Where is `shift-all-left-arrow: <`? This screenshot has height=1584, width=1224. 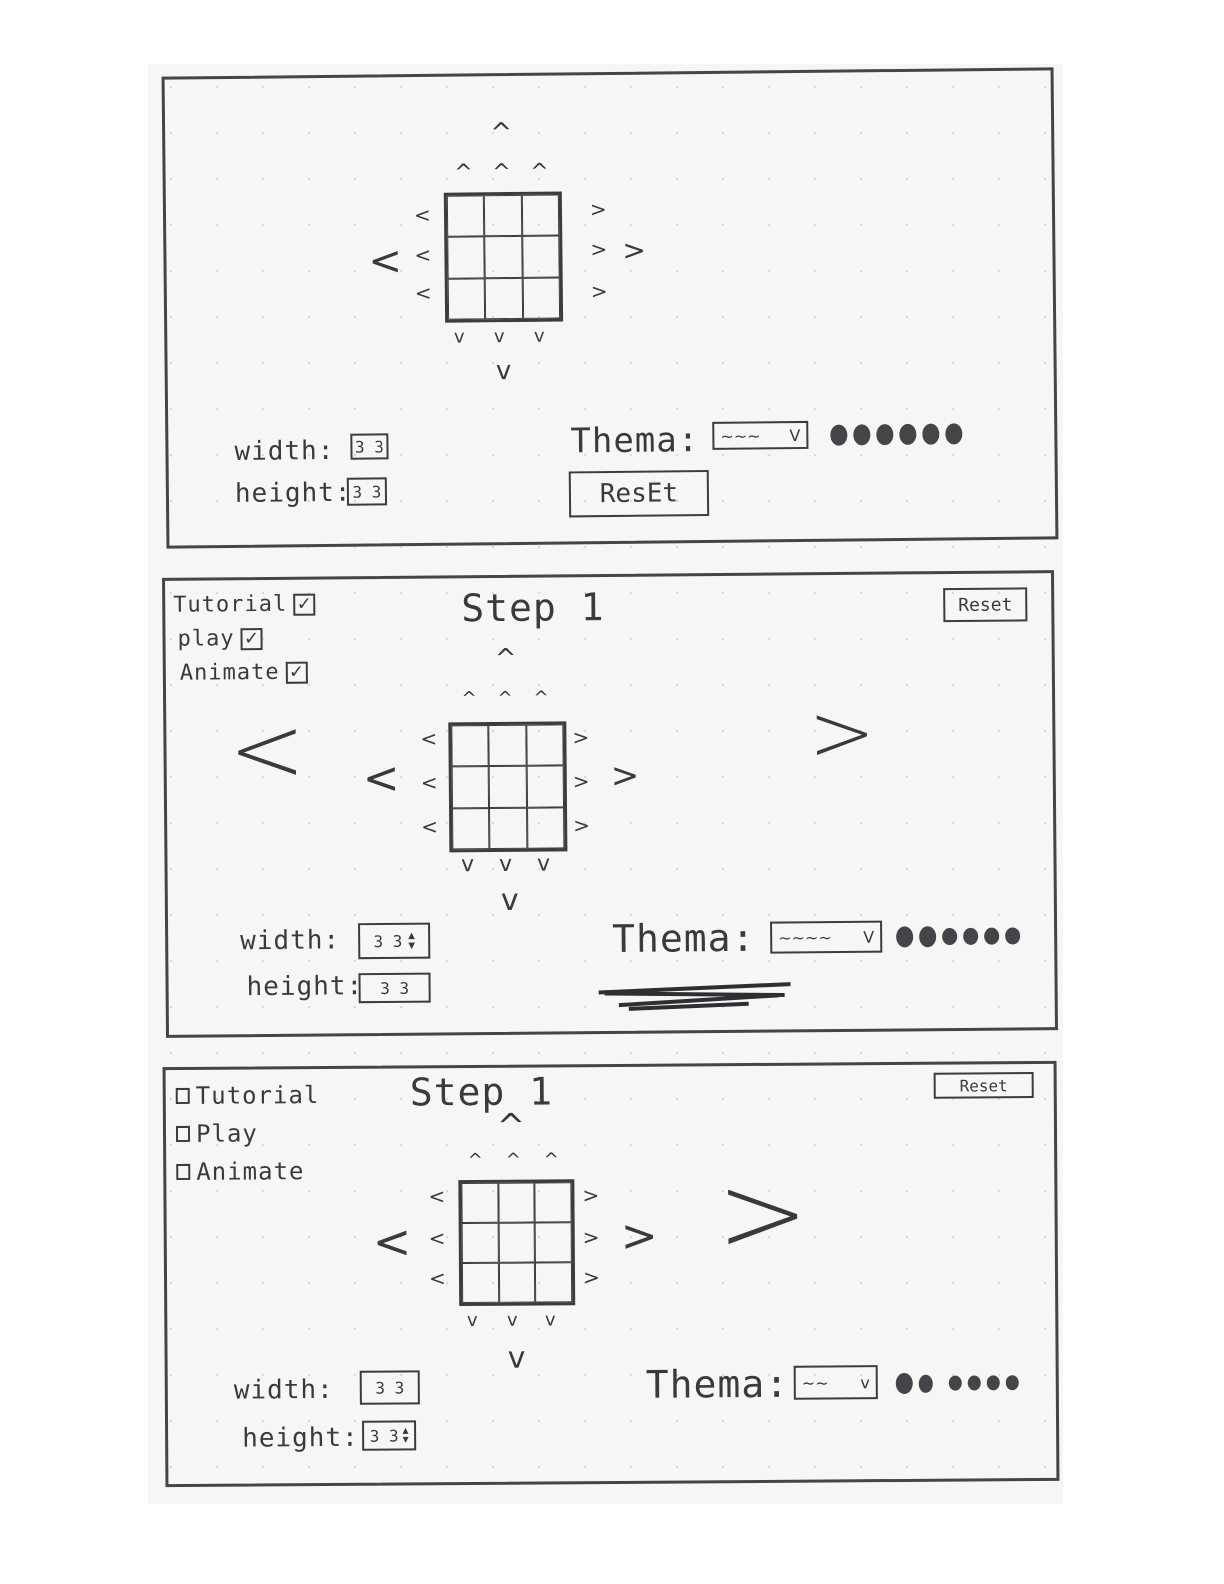 shift-all-left-arrow: < is located at coordinates (392, 1241).